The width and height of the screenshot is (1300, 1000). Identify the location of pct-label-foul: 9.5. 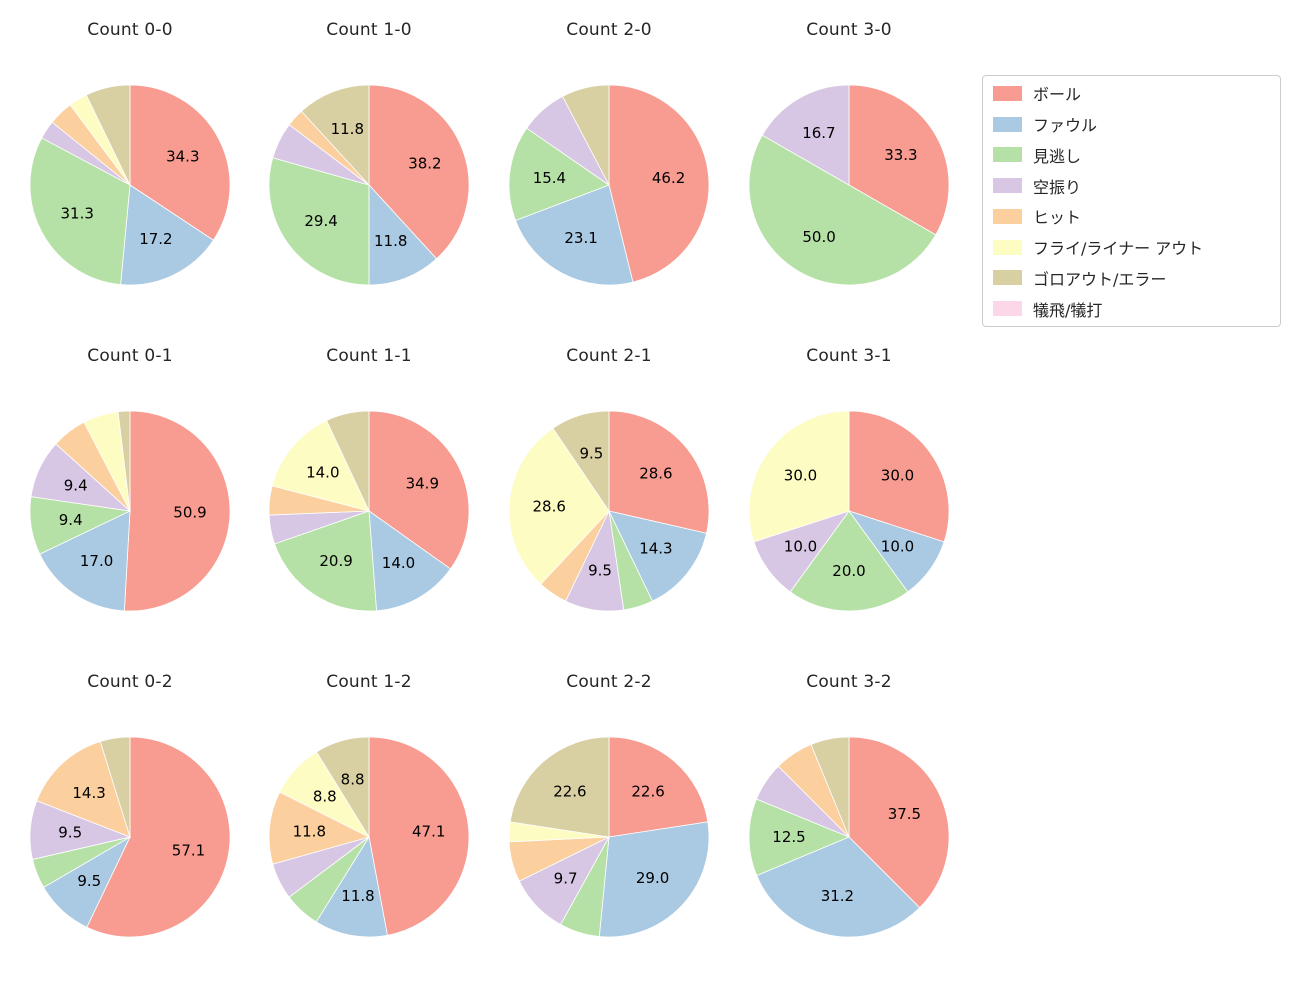
(89, 881).